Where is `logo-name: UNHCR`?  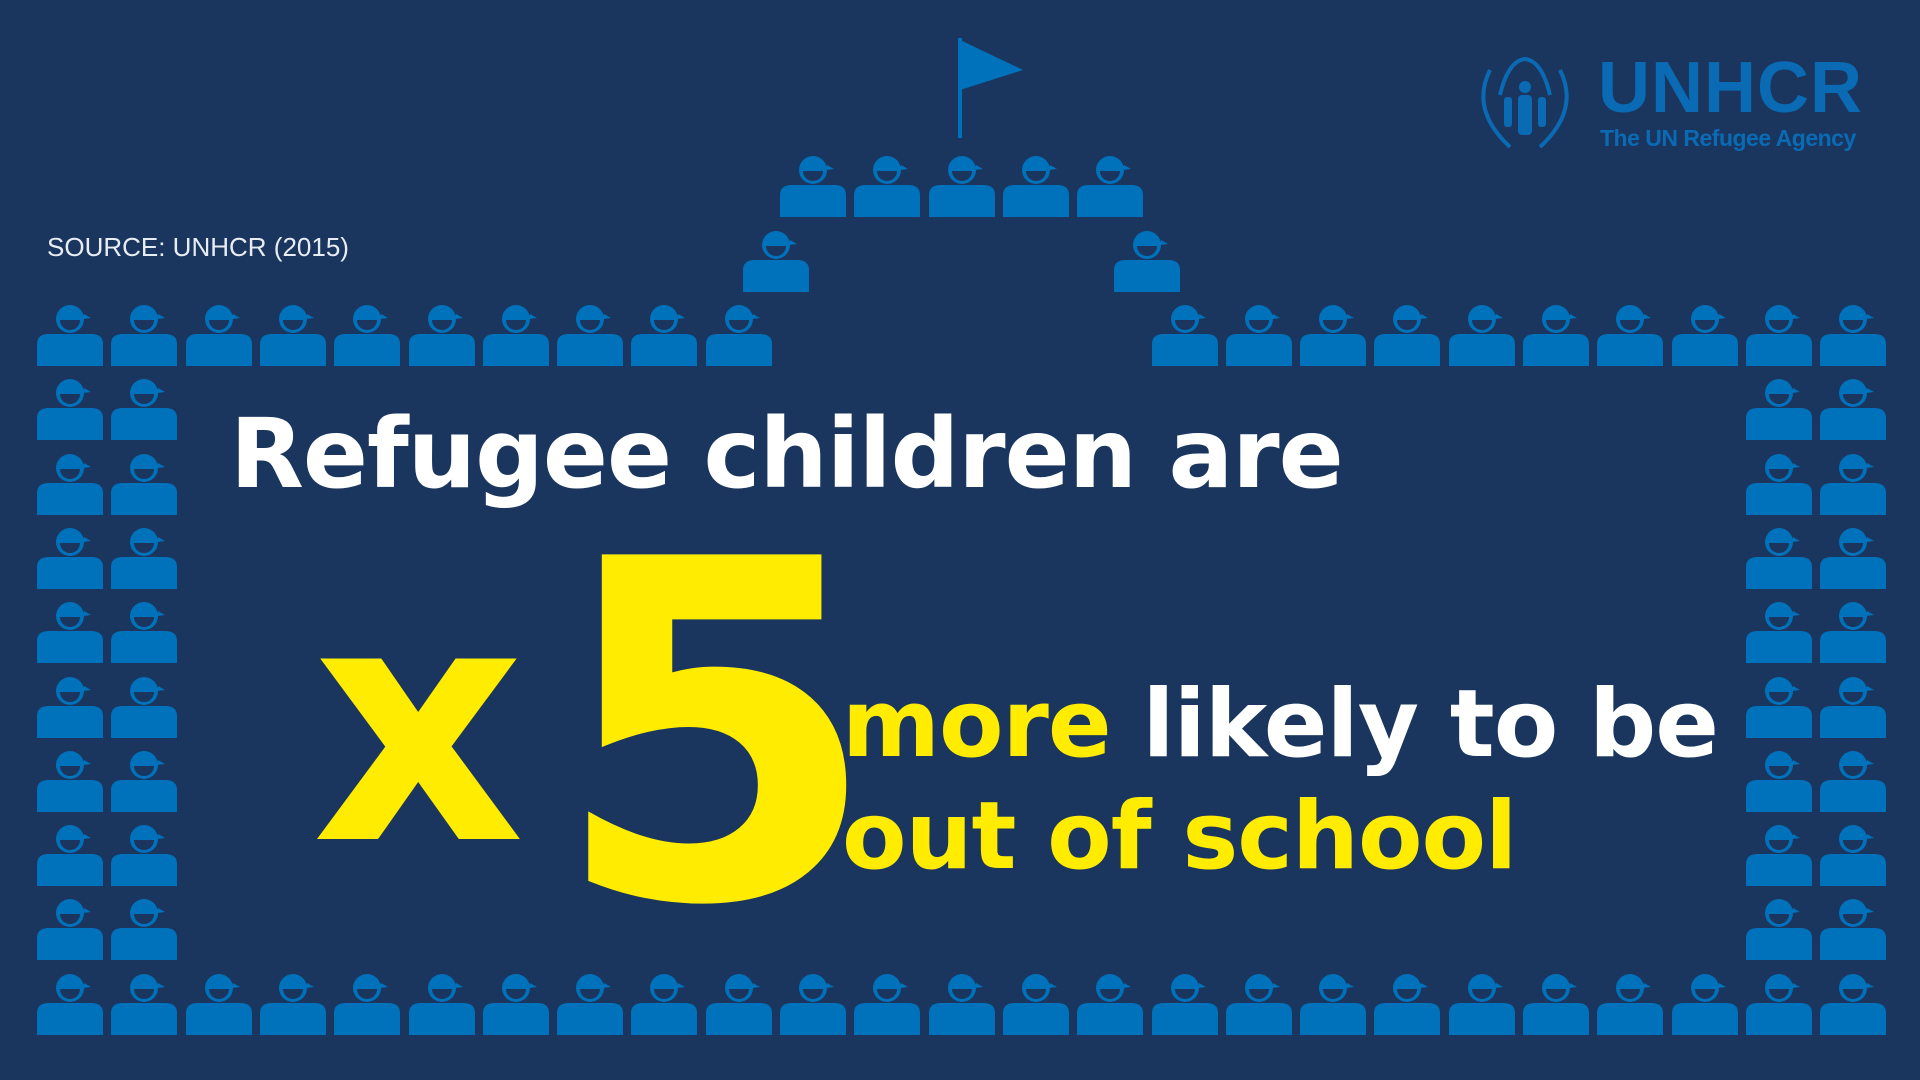 logo-name: UNHCR is located at coordinates (1730, 88).